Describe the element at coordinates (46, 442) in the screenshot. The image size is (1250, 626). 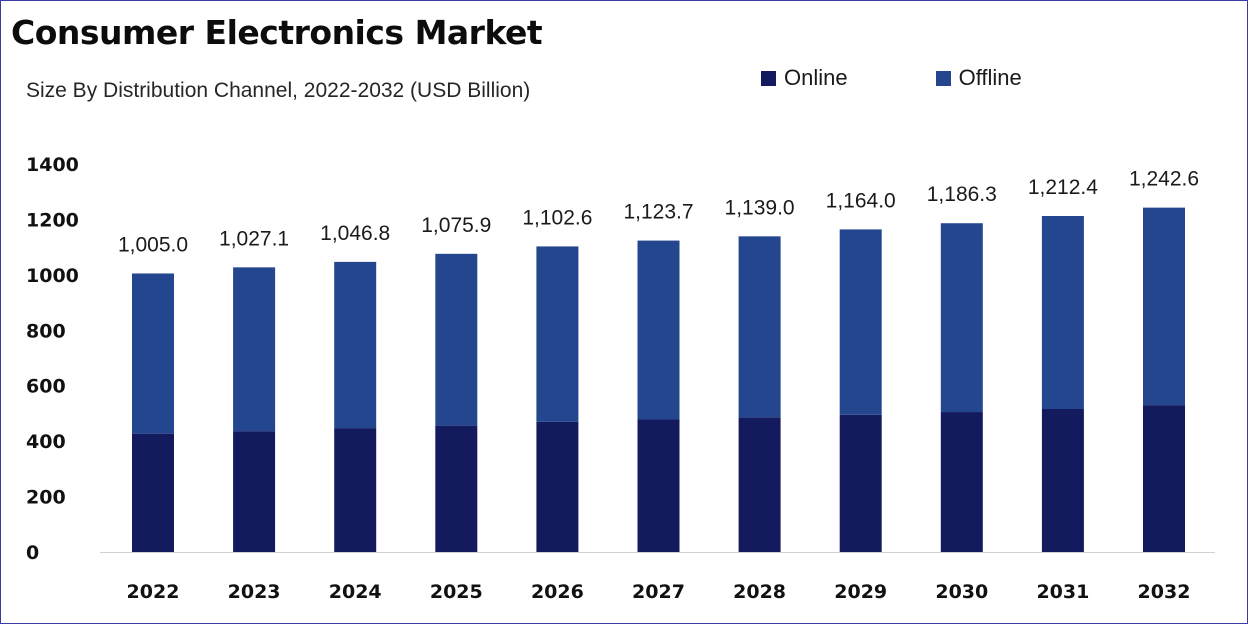
I see `y-tick-label: 400` at that location.